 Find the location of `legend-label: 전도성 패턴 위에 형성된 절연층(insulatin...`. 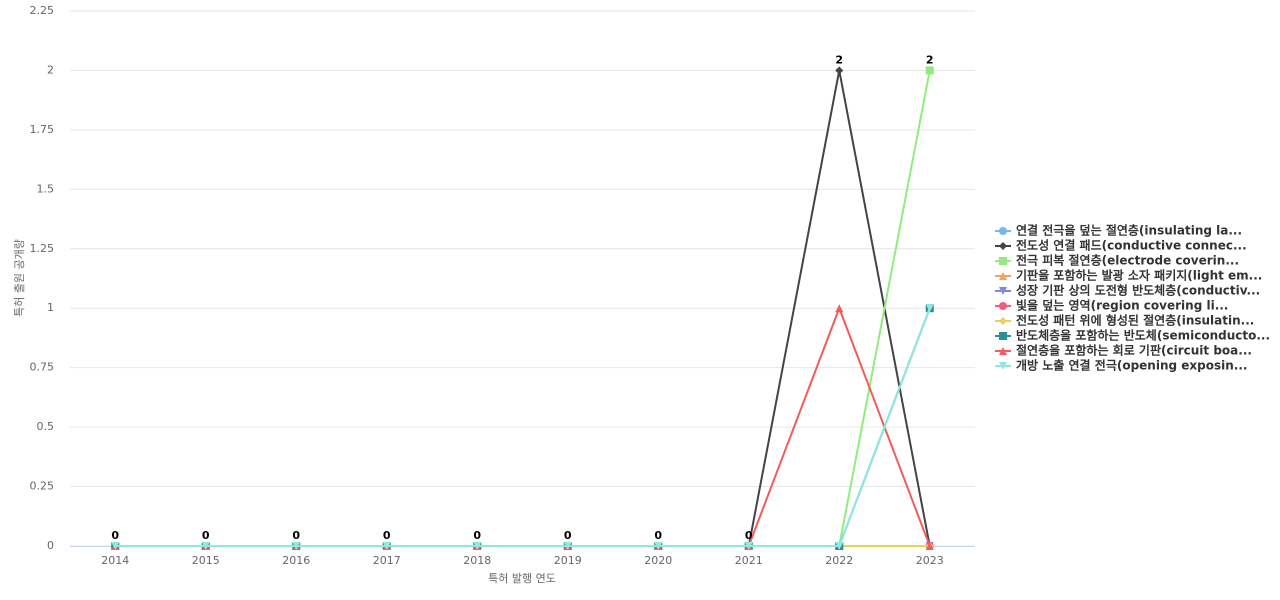

legend-label: 전도성 패턴 위에 형성된 절연층(insulatin... is located at coordinates (1135, 320).